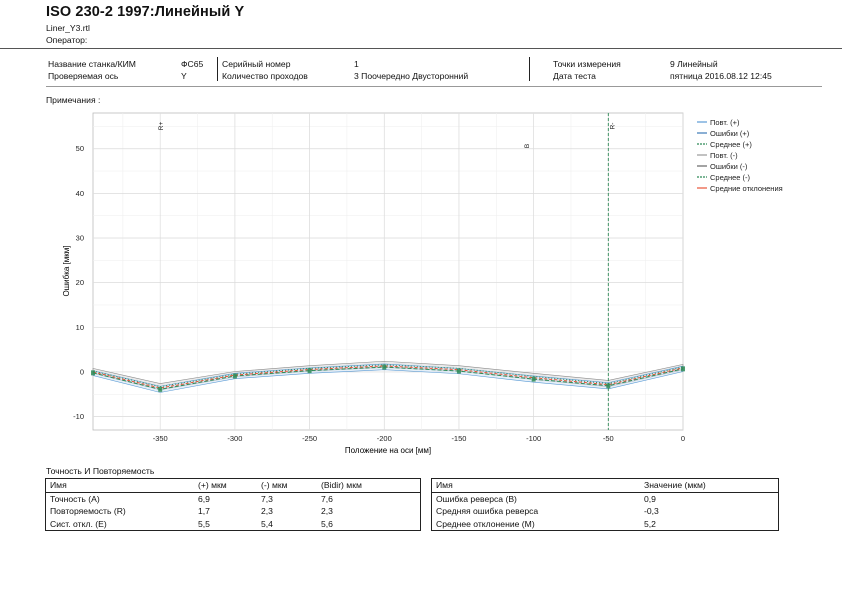 Image resolution: width=842 pixels, height=595 pixels. I want to click on header-divider, so click(421, 48).